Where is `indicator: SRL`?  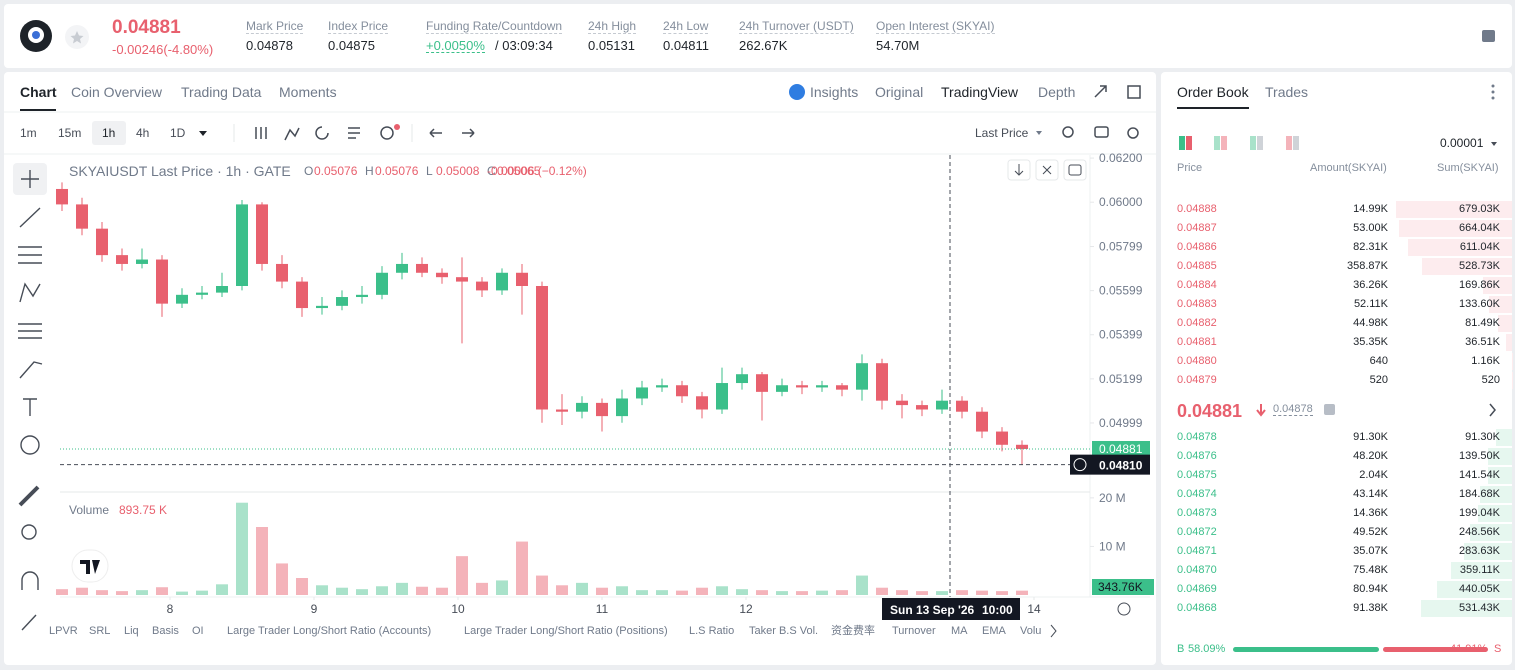
indicator: SRL is located at coordinates (100, 631).